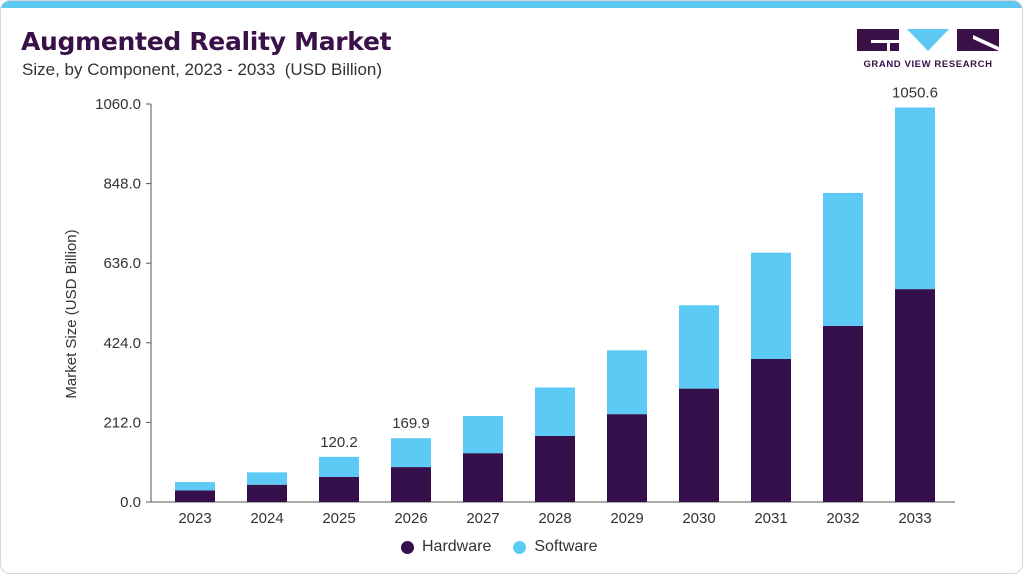 The image size is (1025, 576). I want to click on total-label-2033: 1050.6, so click(915, 93).